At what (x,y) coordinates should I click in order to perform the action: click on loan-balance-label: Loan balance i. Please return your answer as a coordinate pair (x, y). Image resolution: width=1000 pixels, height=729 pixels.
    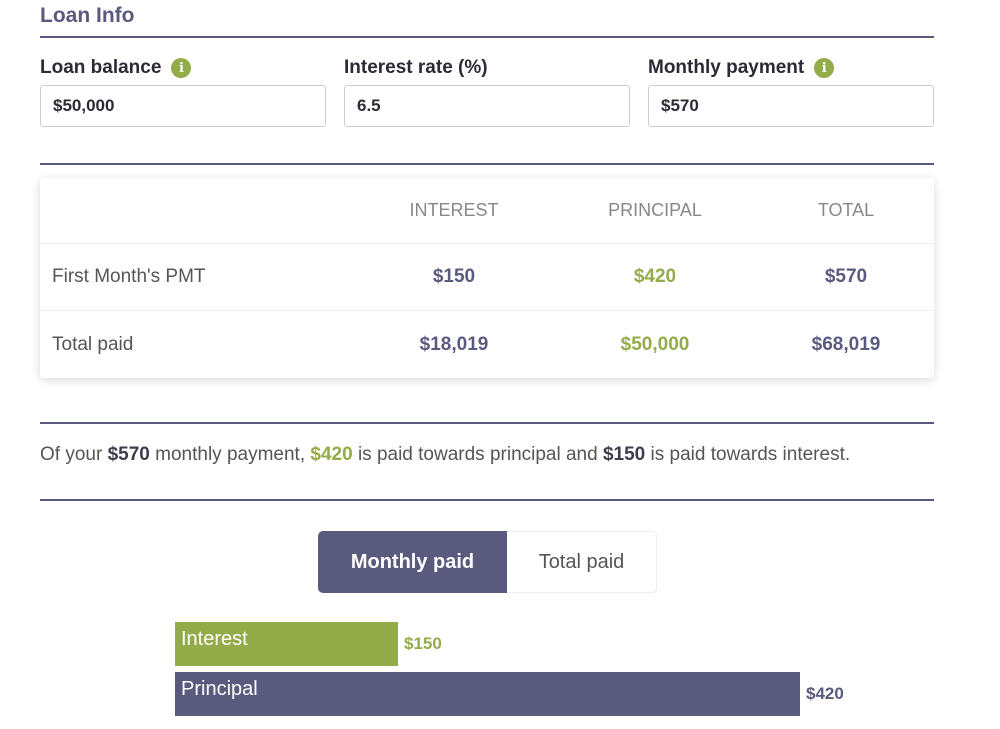
    Looking at the image, I should click on (116, 68).